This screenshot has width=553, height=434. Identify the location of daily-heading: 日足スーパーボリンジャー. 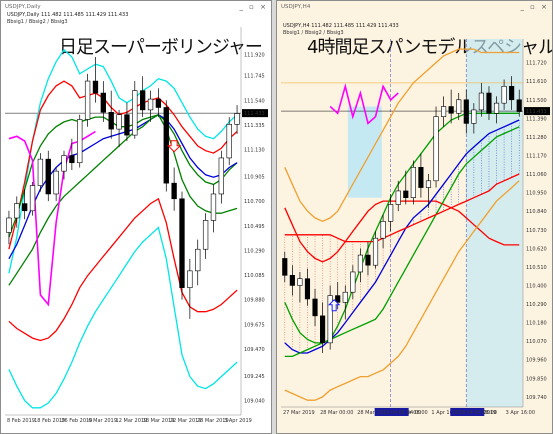
(161, 47).